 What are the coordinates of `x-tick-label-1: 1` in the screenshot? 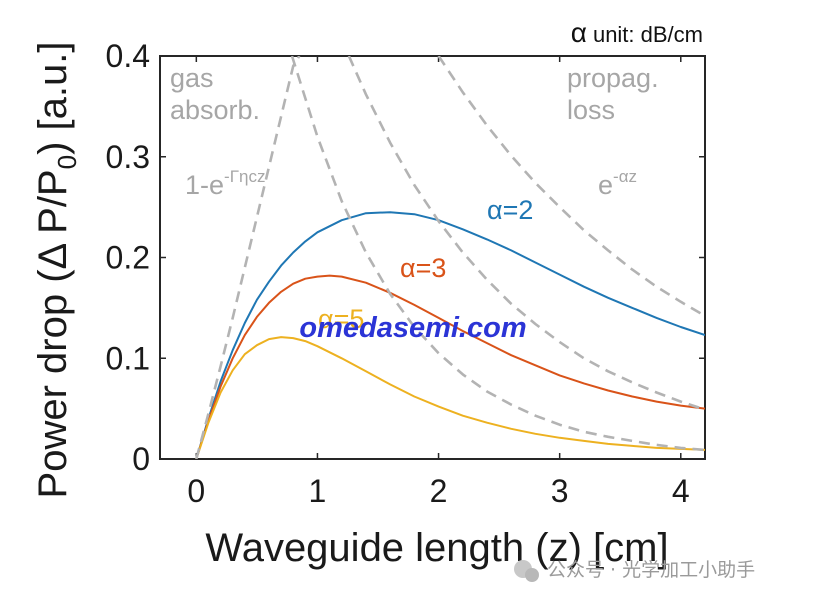 It's located at (318, 491).